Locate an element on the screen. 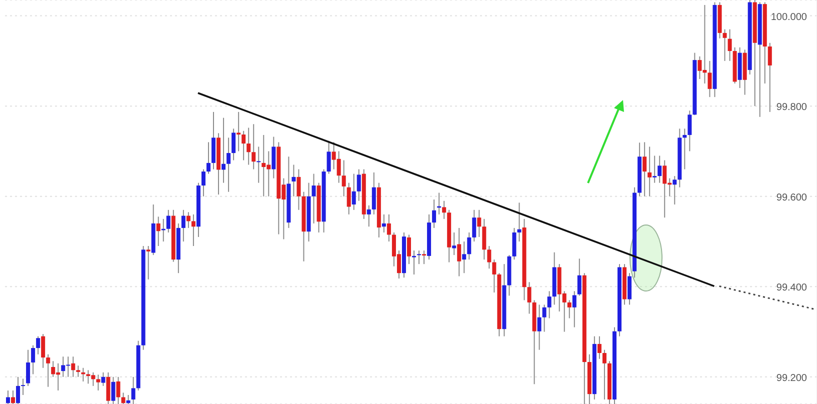 This screenshot has width=817, height=404. y-tick-label: 99.600 is located at coordinates (792, 198).